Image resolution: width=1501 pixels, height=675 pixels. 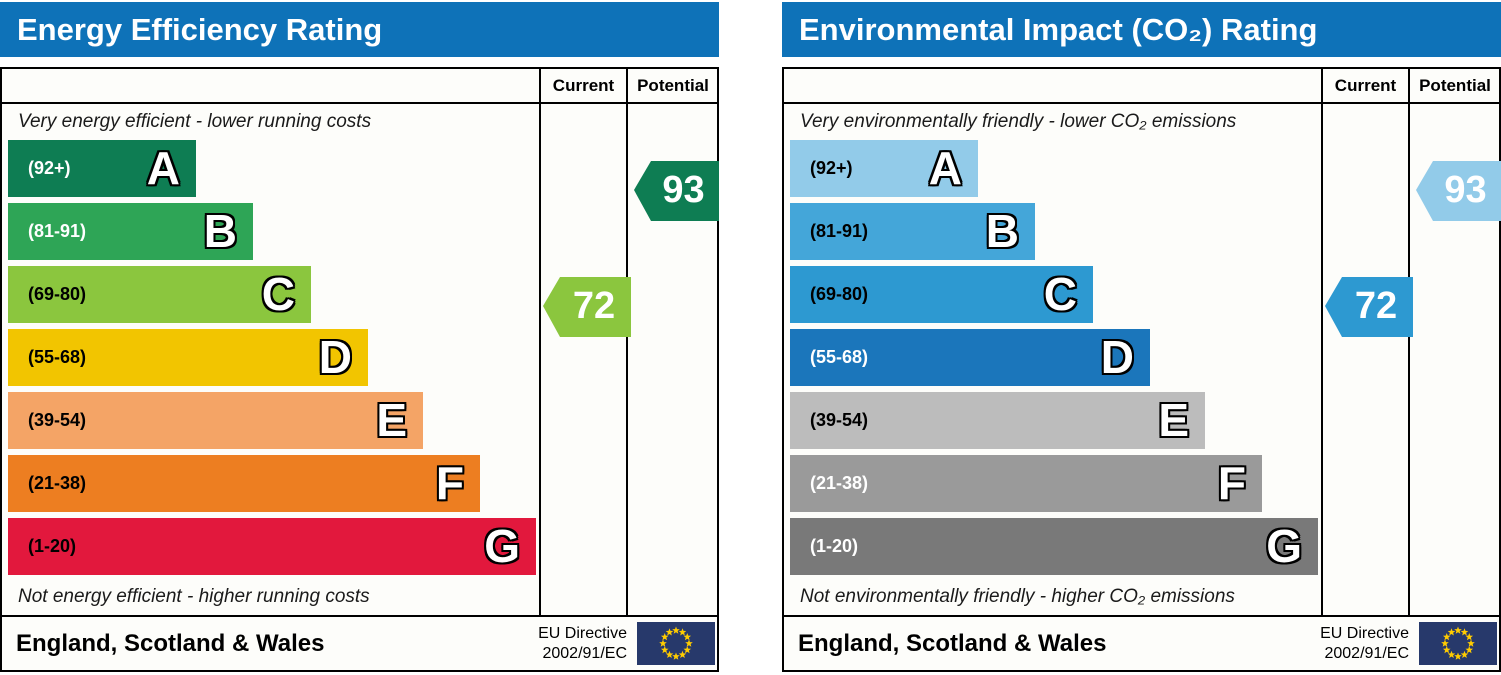 I want to click on page-title: Environmental Impact (CO₂) Rating, so click(x=1141, y=29).